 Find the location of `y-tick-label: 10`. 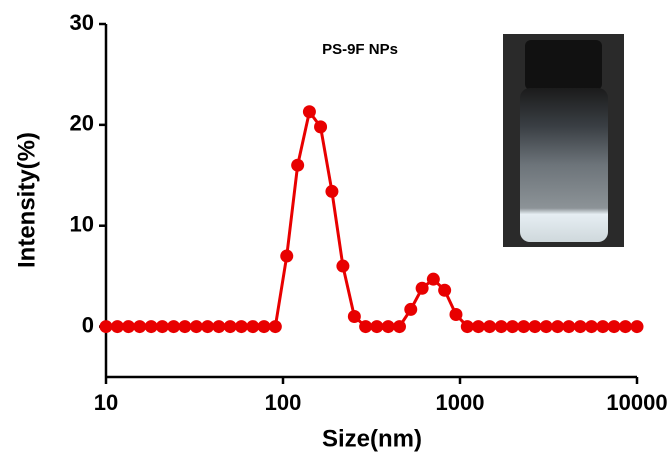

y-tick-label: 10 is located at coordinates (82, 224).